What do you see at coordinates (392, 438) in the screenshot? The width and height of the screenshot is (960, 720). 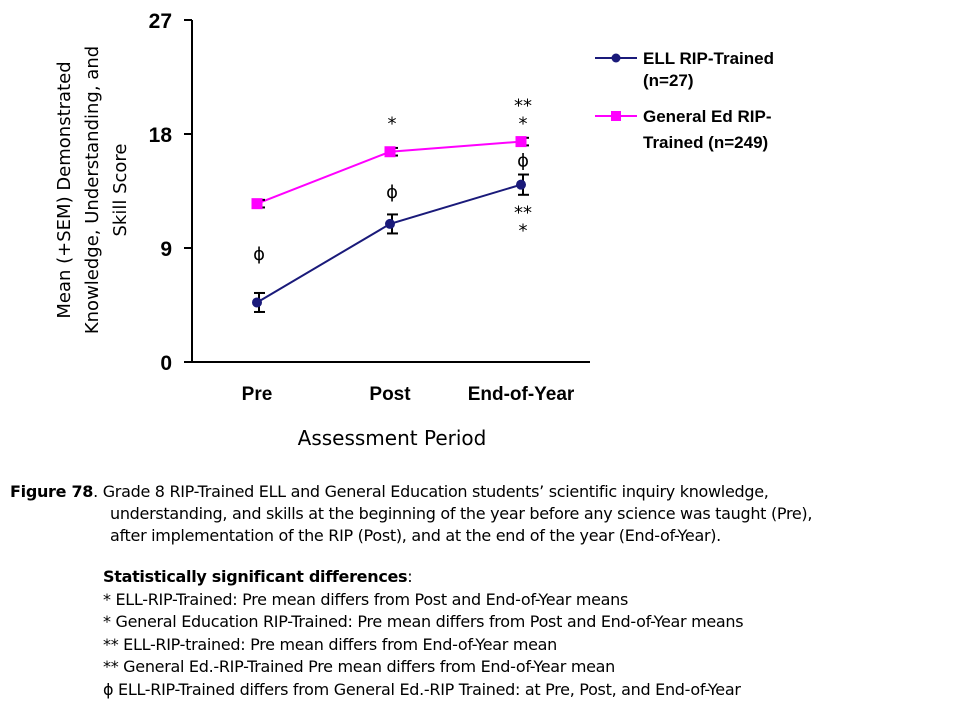 I see `x-axis-label: Assessment Period` at bounding box center [392, 438].